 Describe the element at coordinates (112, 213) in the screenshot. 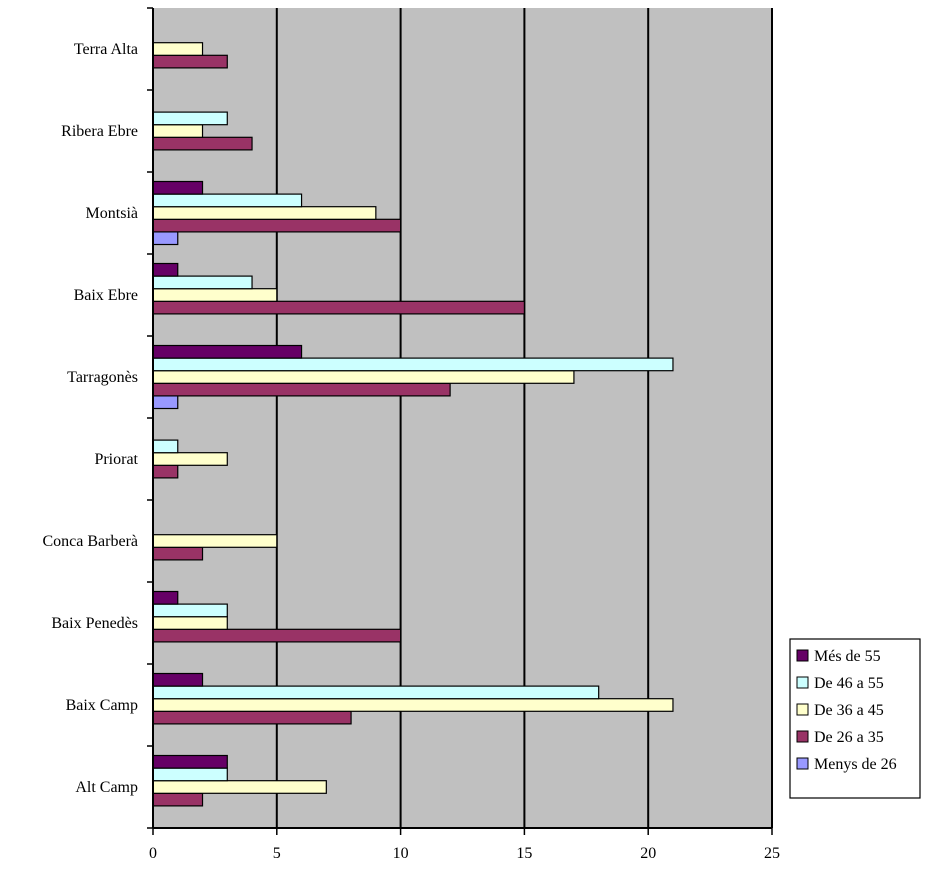

I see `category-label: Montsià` at that location.